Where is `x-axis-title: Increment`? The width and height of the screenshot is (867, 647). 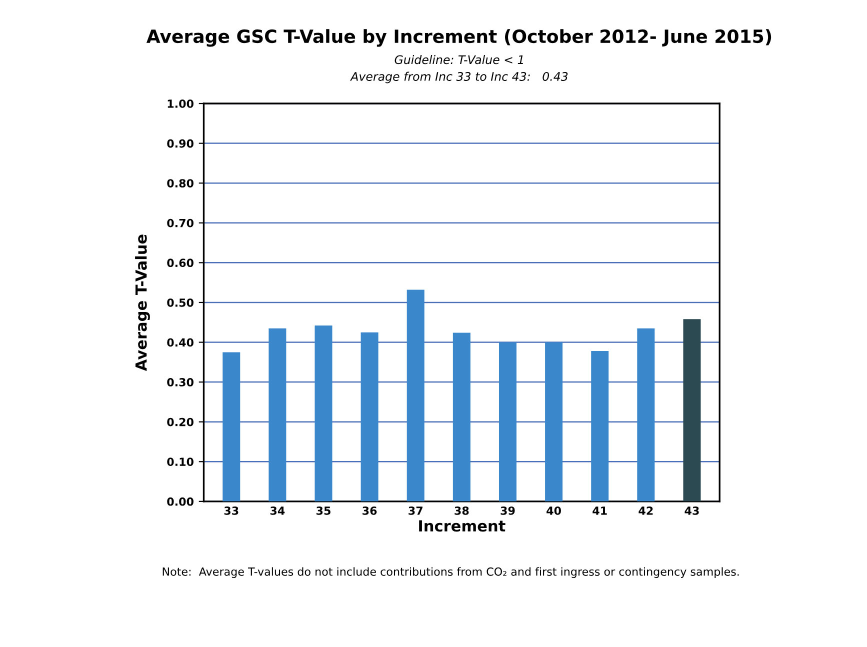
x-axis-title: Increment is located at coordinates (462, 526).